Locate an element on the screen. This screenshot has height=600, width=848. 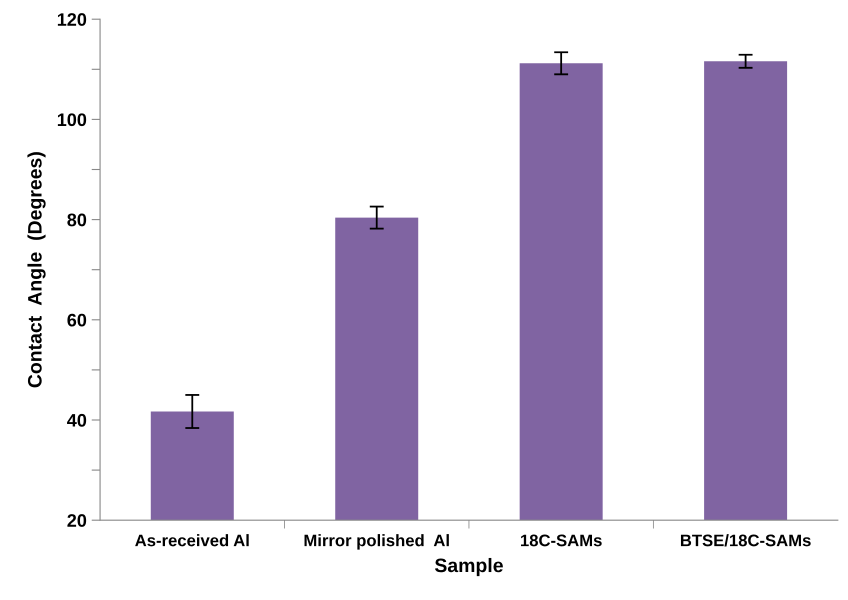
y-axis-title: Contact Angle (Degrees) is located at coordinates (36, 270).